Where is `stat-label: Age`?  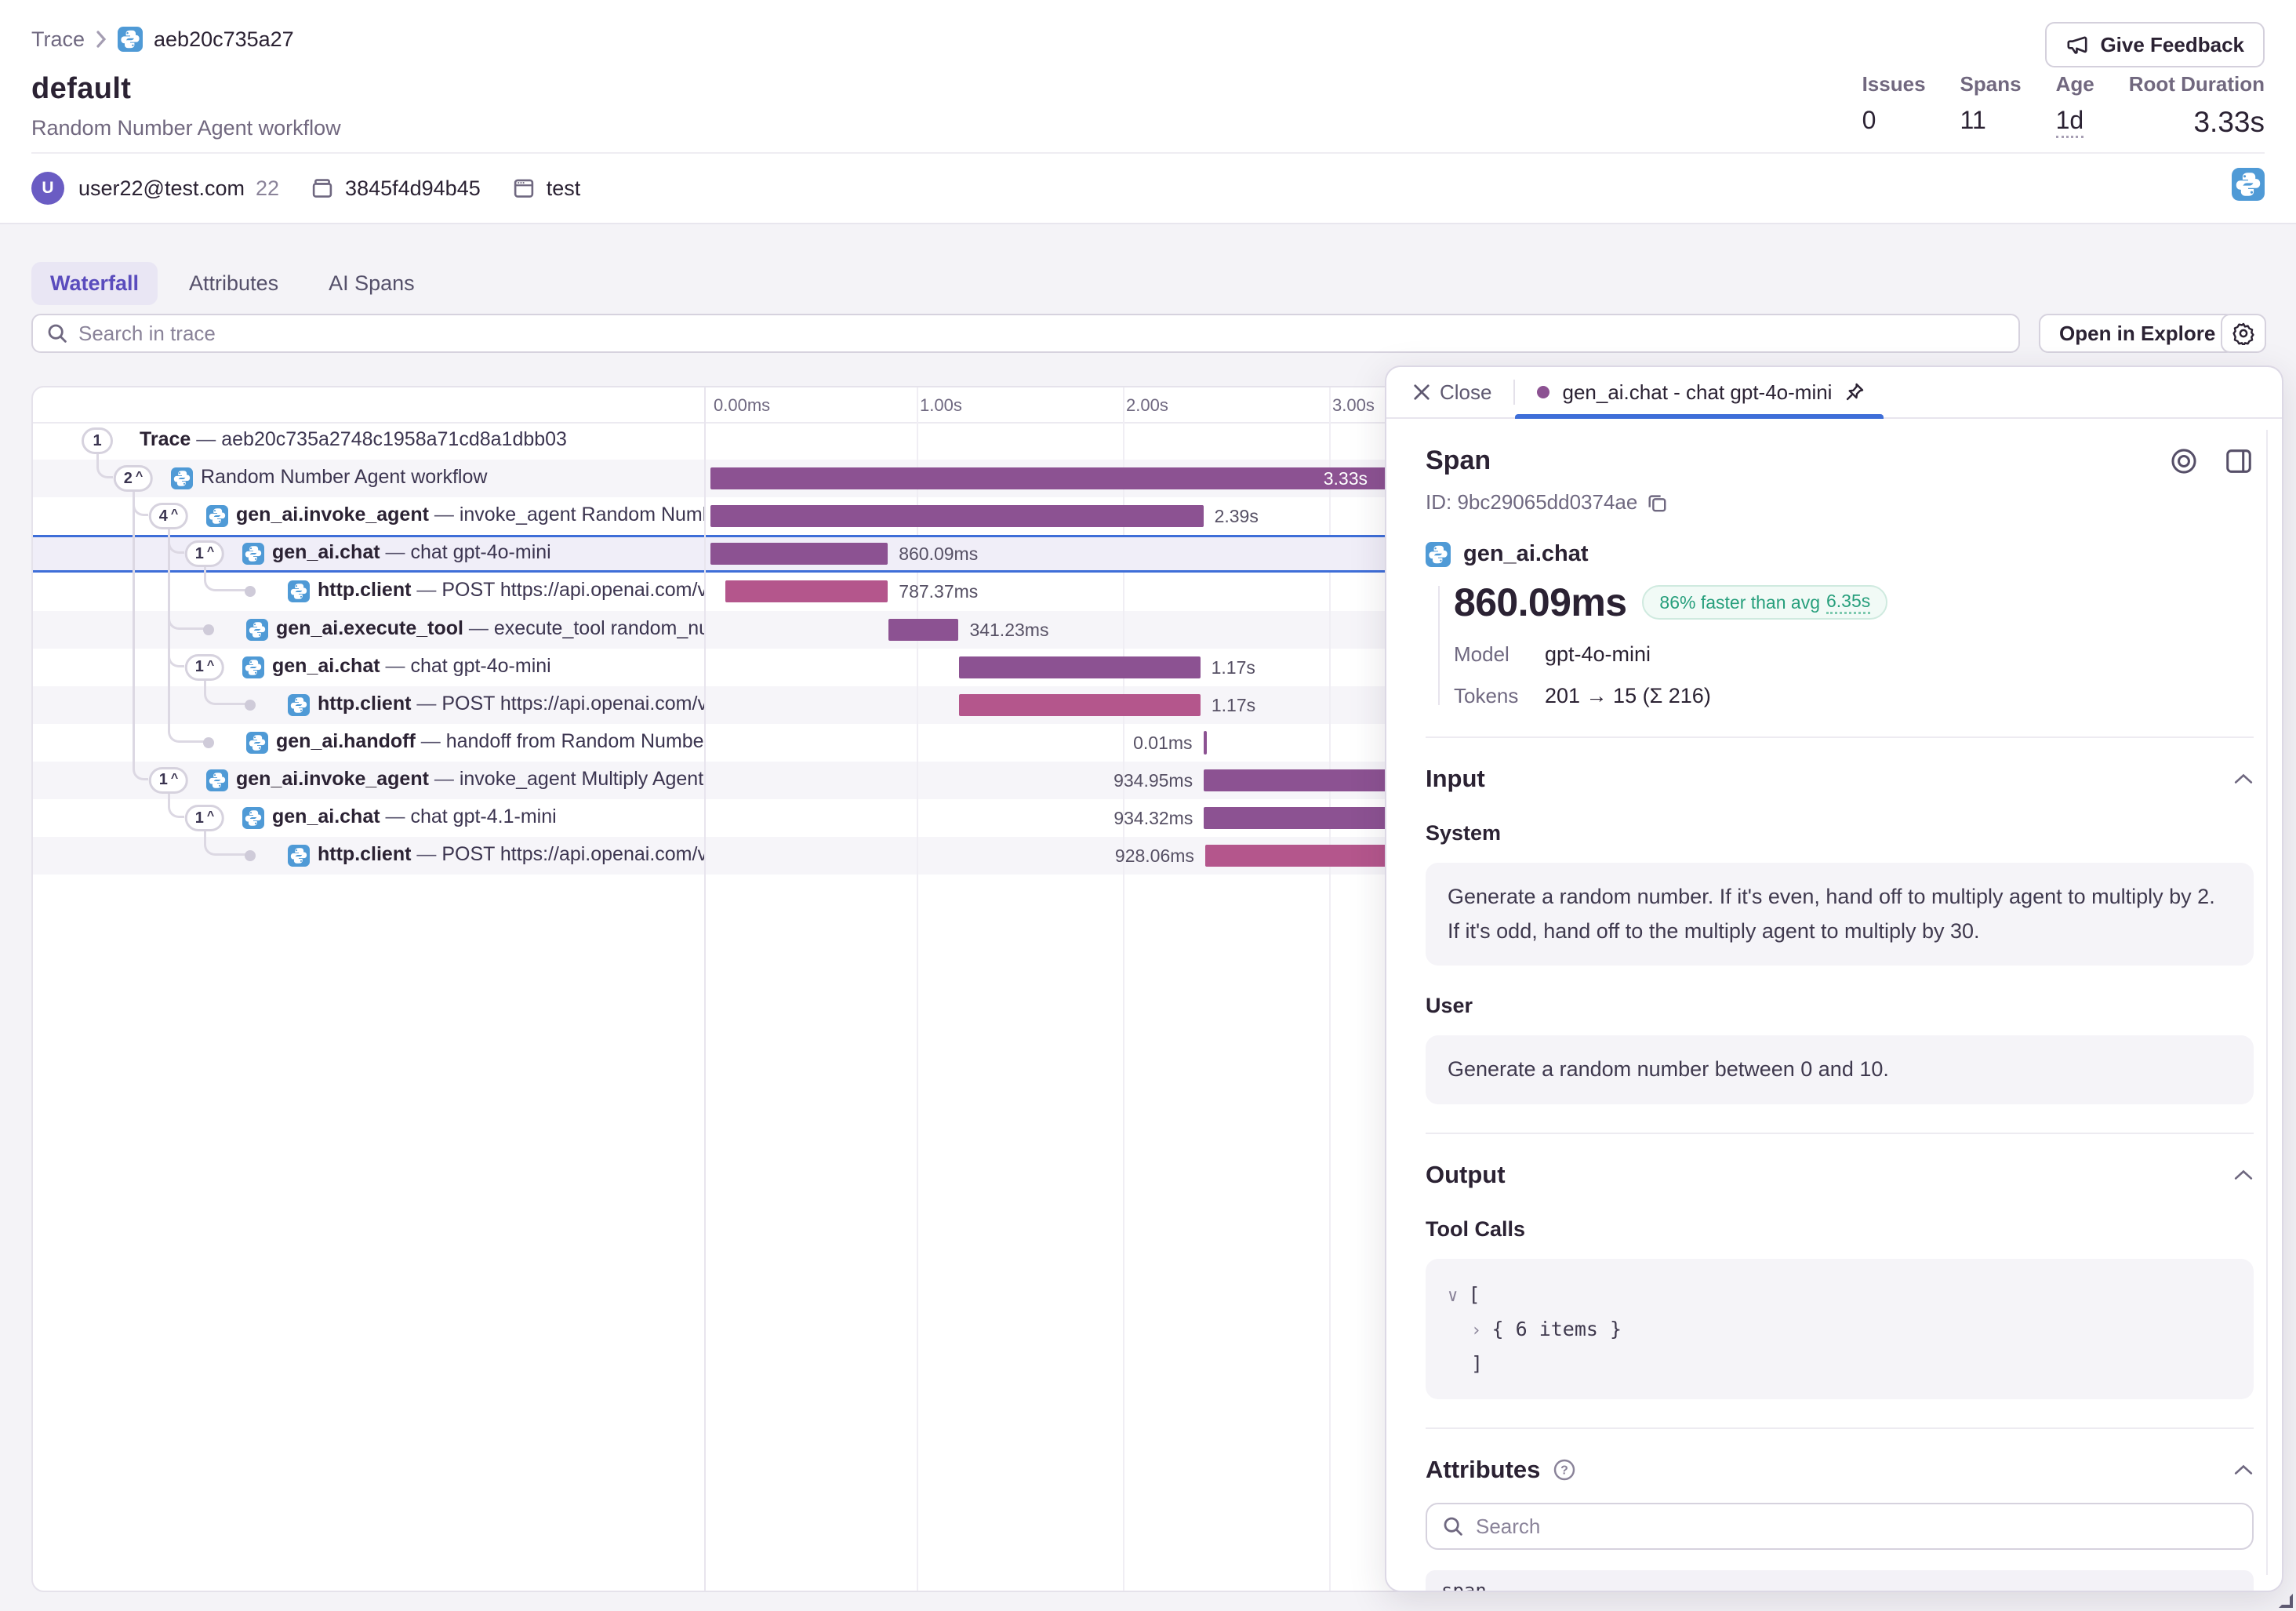 stat-label: Age is located at coordinates (2074, 84).